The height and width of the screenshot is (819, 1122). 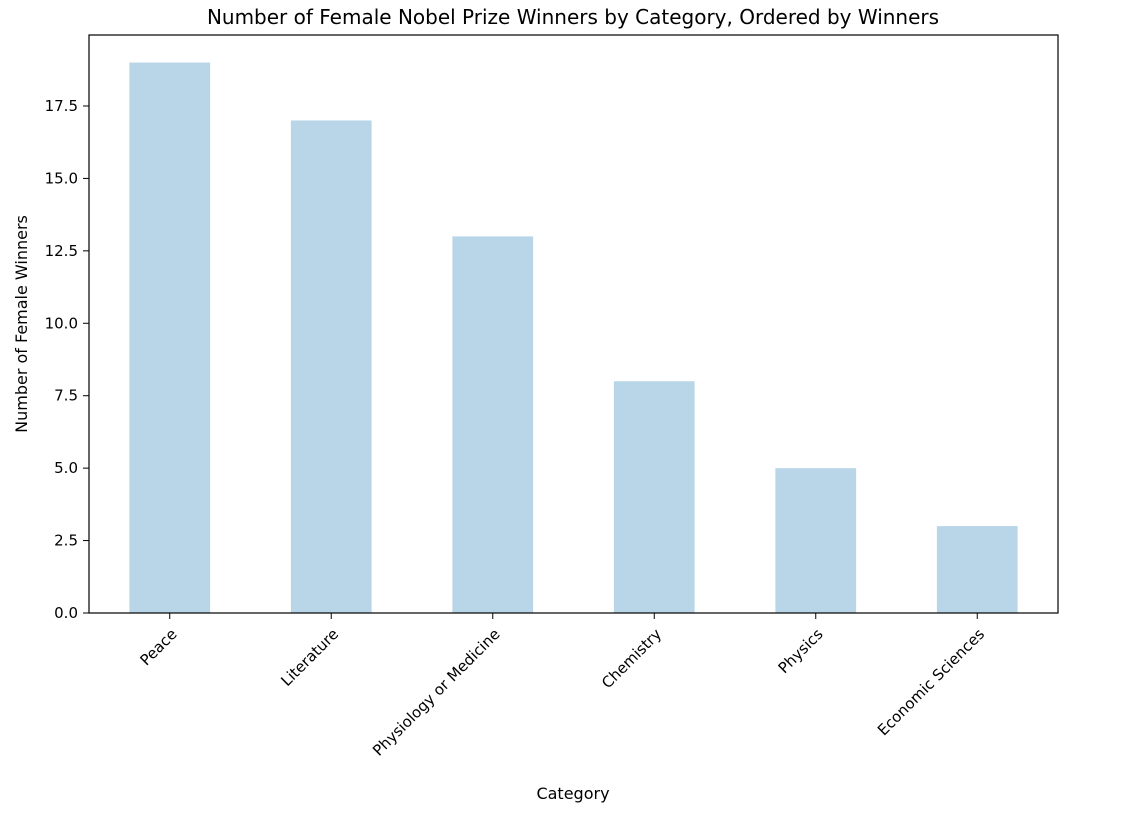 I want to click on y-tick-label: 12.5, so click(x=61, y=251).